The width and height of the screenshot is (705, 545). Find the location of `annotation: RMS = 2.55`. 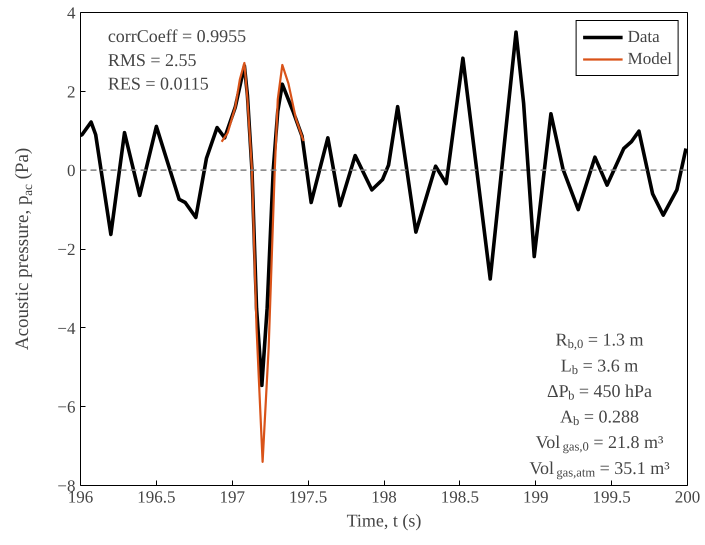

annotation: RMS = 2.55 is located at coordinates (152, 60).